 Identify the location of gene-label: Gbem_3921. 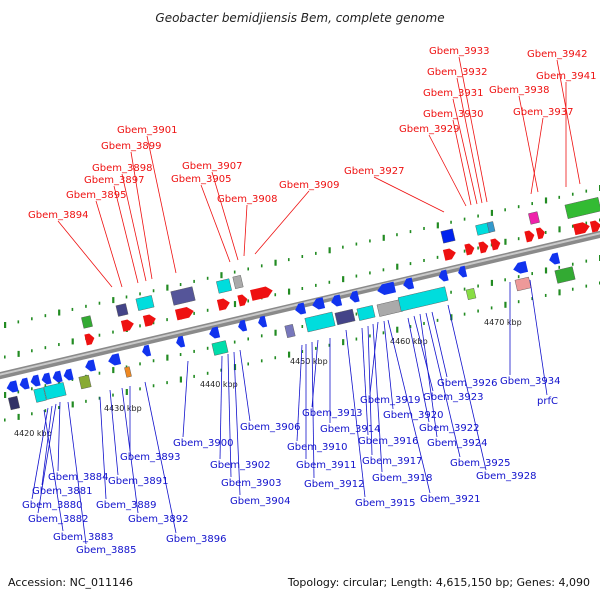
(450, 499).